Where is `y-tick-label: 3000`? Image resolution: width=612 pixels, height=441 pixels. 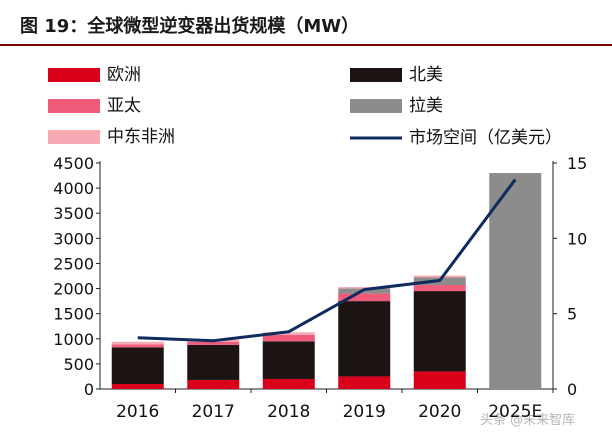
y-tick-label: 3000 is located at coordinates (73, 238).